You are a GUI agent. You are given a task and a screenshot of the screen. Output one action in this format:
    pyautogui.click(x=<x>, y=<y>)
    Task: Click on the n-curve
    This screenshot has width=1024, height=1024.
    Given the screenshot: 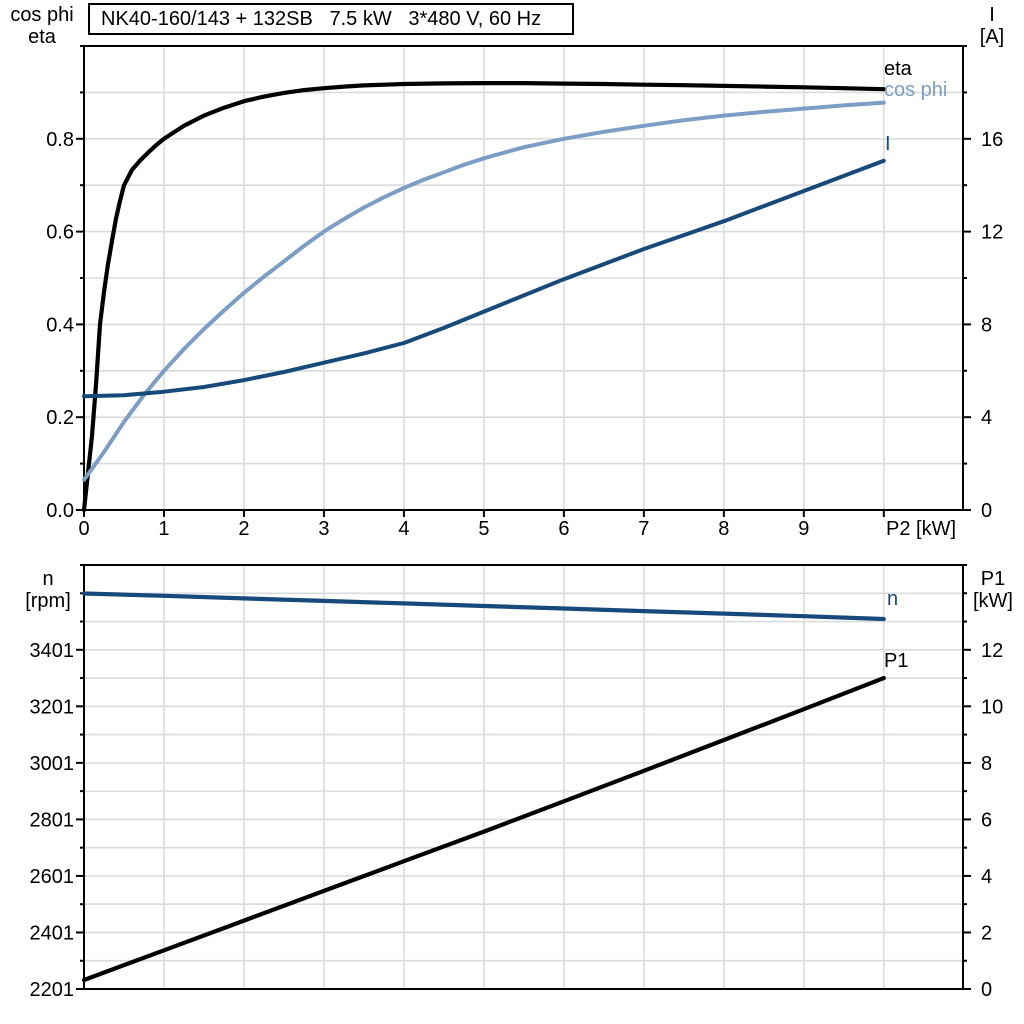 What is the action you would take?
    pyautogui.click(x=483, y=606)
    